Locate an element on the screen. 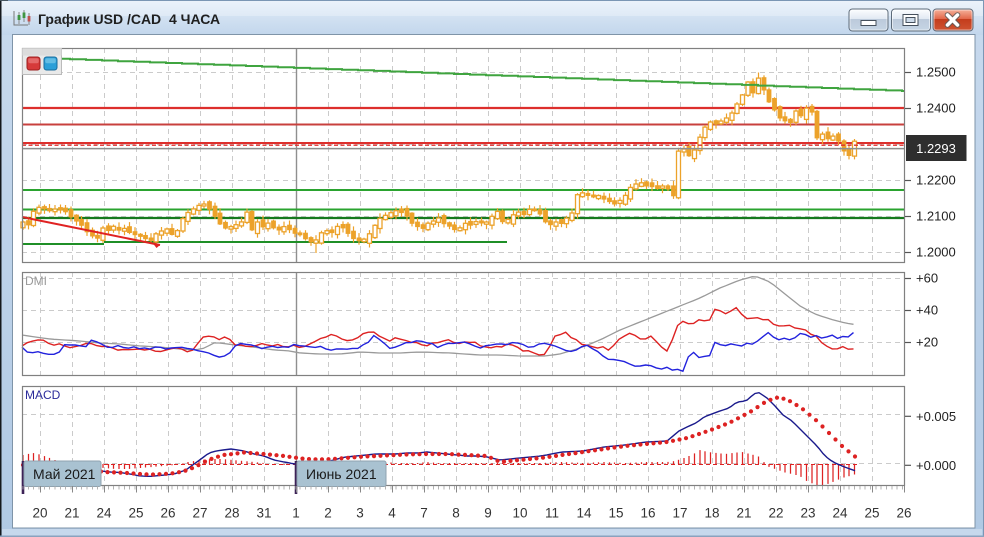  svg-text: 4 is located at coordinates (392, 513).